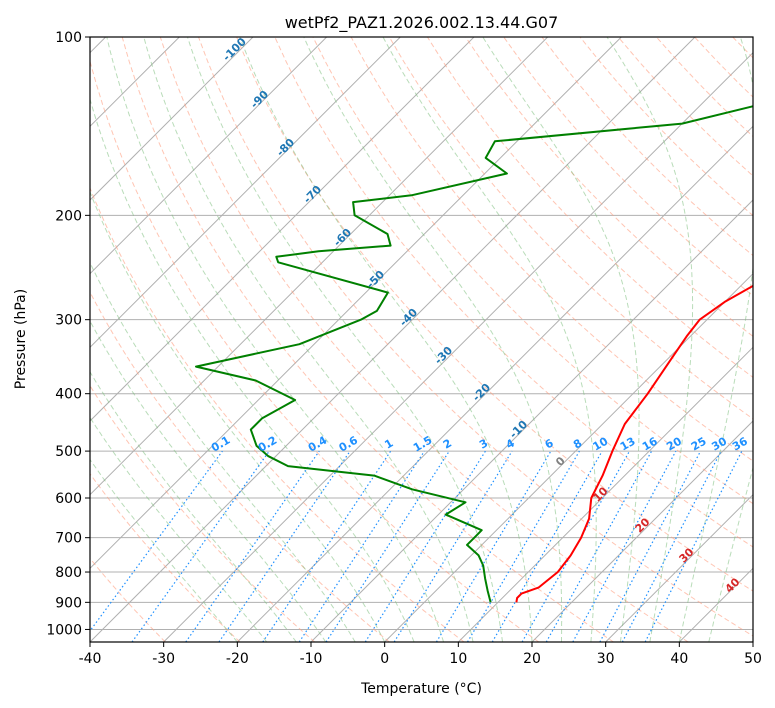 Image resolution: width=775 pixels, height=708 pixels. I want to click on y-tick-label: 400, so click(68, 395).